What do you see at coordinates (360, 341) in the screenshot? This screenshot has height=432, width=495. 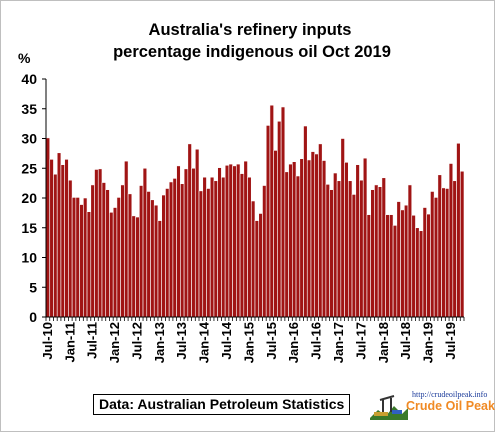 I see `x-tick-label: Jul-17` at bounding box center [360, 341].